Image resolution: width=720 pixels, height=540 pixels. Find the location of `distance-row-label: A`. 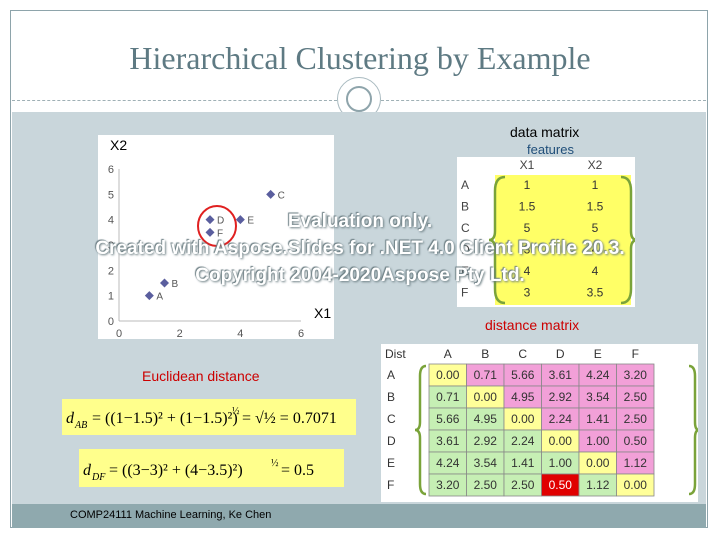

distance-row-label: A is located at coordinates (391, 375).